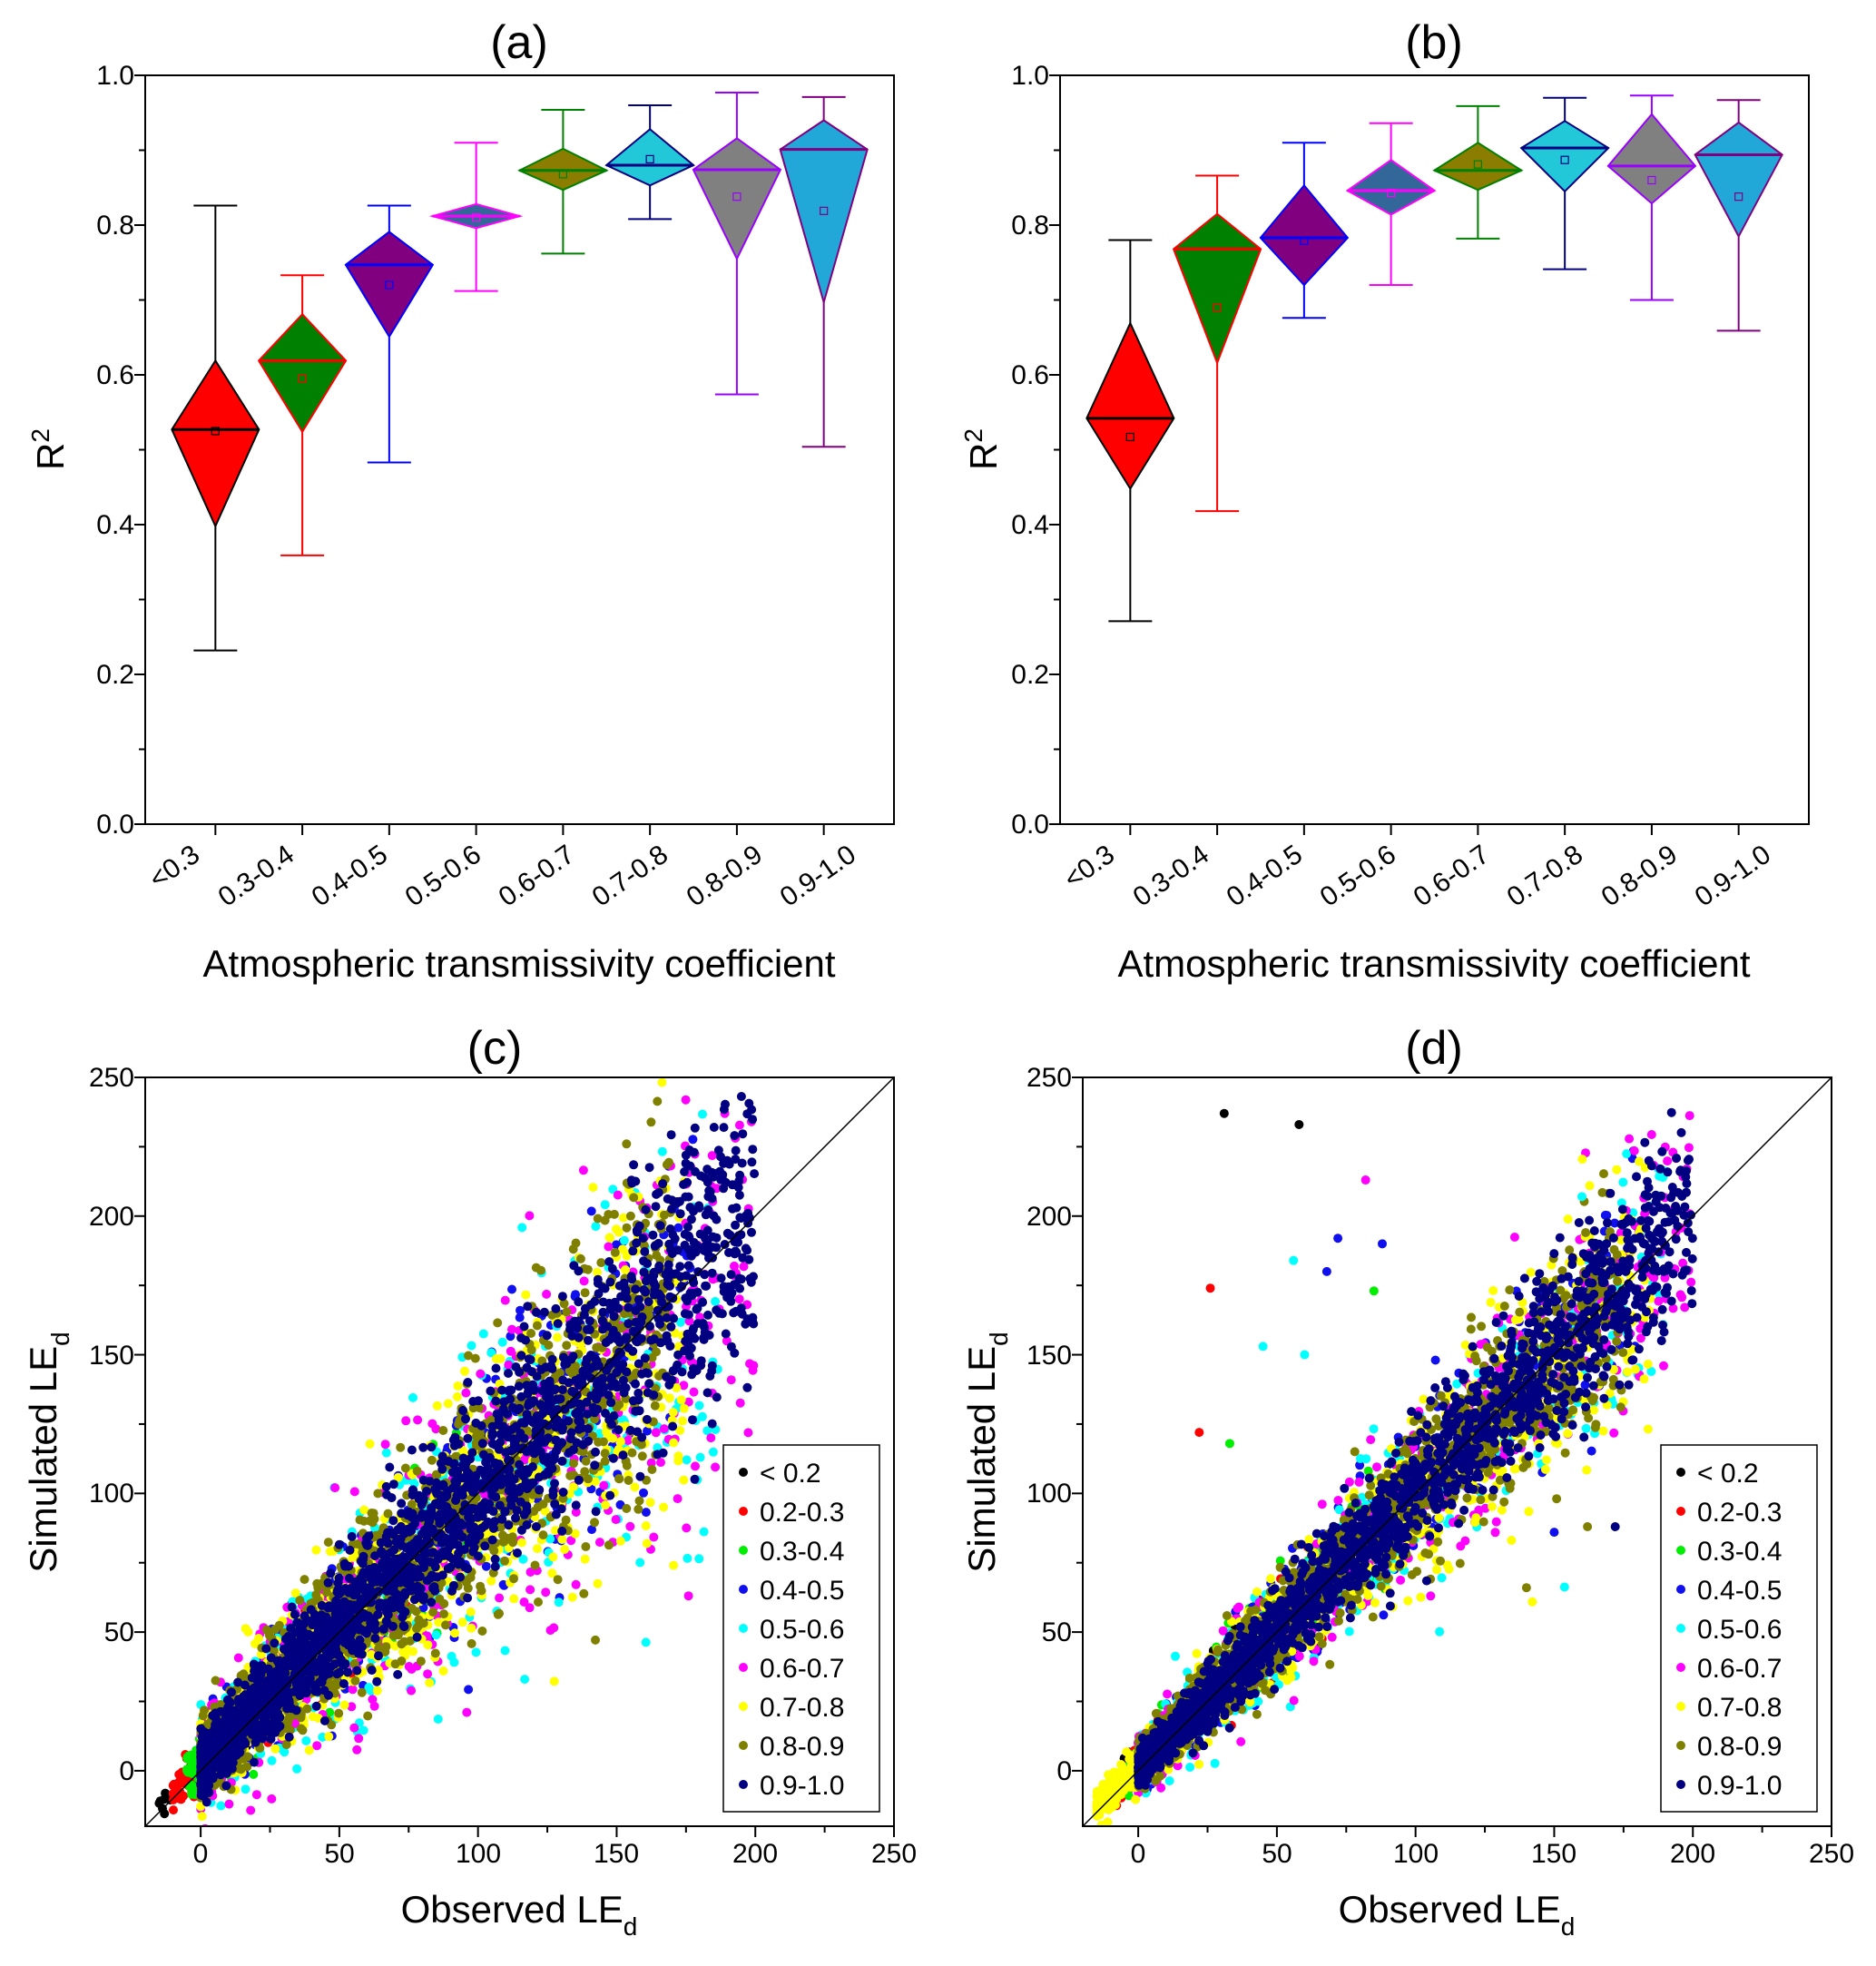 Image resolution: width=1876 pixels, height=1966 pixels. I want to click on panel-b-ytick-2: 0.4, so click(1030, 525).